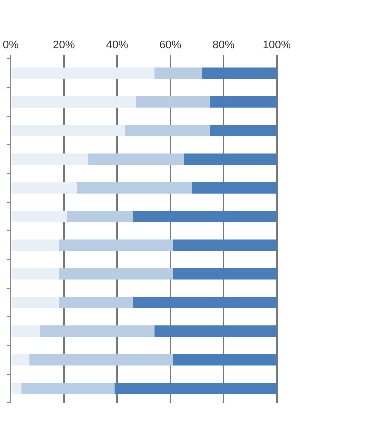 This screenshot has height=425, width=367. I want to click on x-tick-label: 60%, so click(171, 46).